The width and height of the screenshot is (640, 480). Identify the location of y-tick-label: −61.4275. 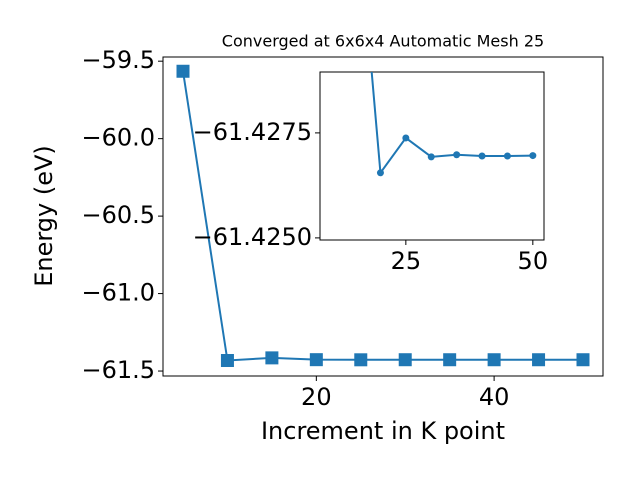
(252, 132).